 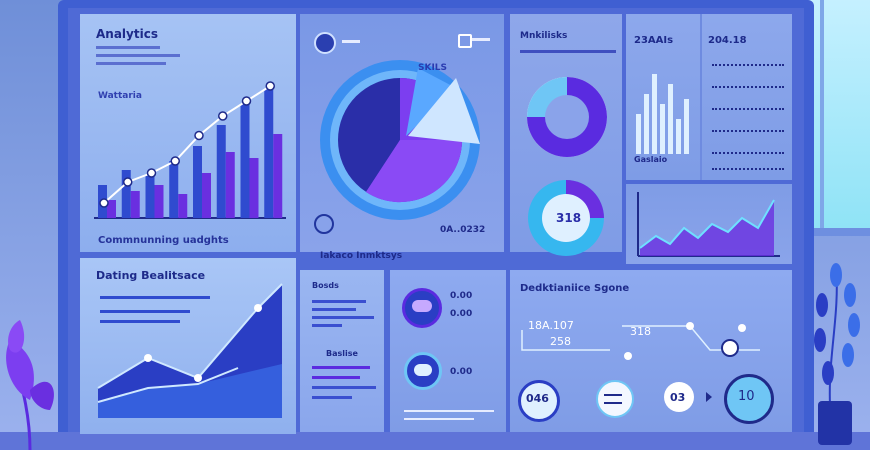 I want to click on ring-button-inner, so click(x=423, y=370).